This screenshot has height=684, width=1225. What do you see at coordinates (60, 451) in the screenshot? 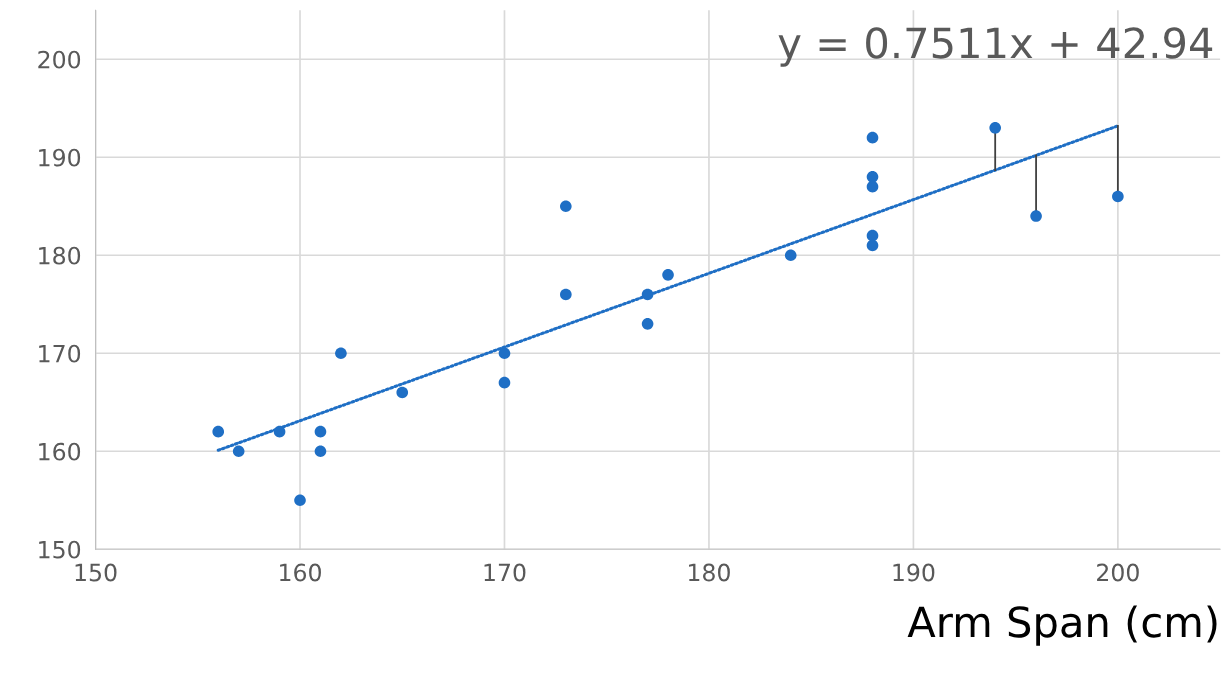
I see `y-tick-label: 160` at bounding box center [60, 451].